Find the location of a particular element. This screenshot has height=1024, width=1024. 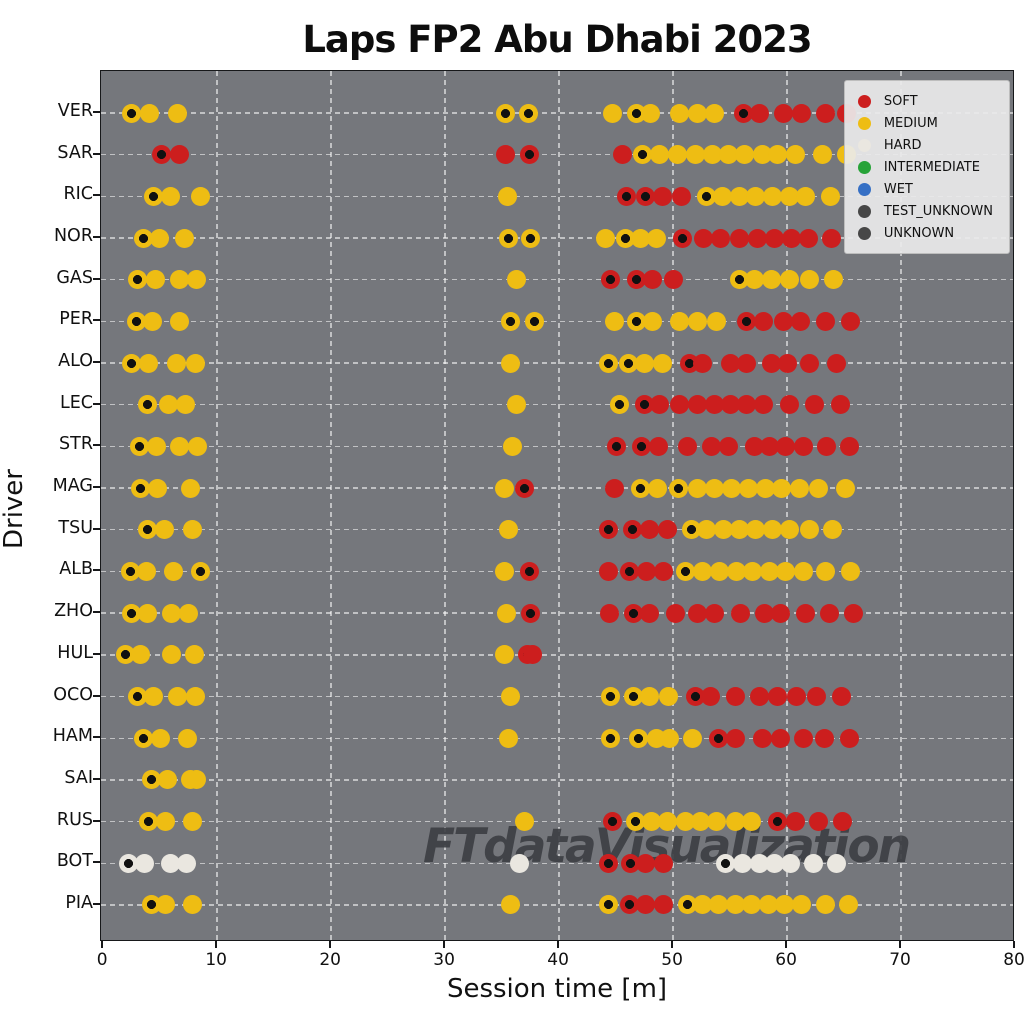

driver-label-per: PER is located at coordinates (76, 319).